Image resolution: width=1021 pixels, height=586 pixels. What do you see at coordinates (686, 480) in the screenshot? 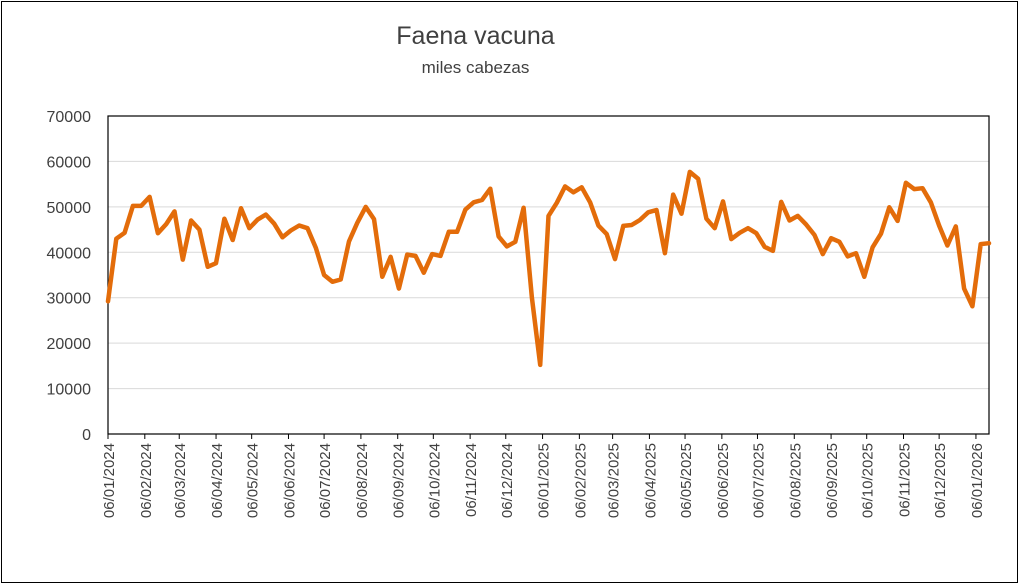
I see `x-tick-label: 06/05/2025` at bounding box center [686, 480].